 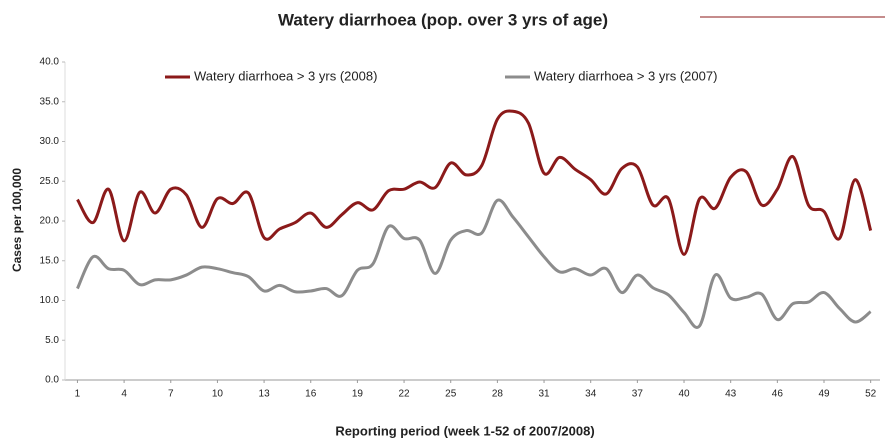 I want to click on legend-label: Watery diarrhoea > 3 yrs (2007), so click(x=625, y=75).